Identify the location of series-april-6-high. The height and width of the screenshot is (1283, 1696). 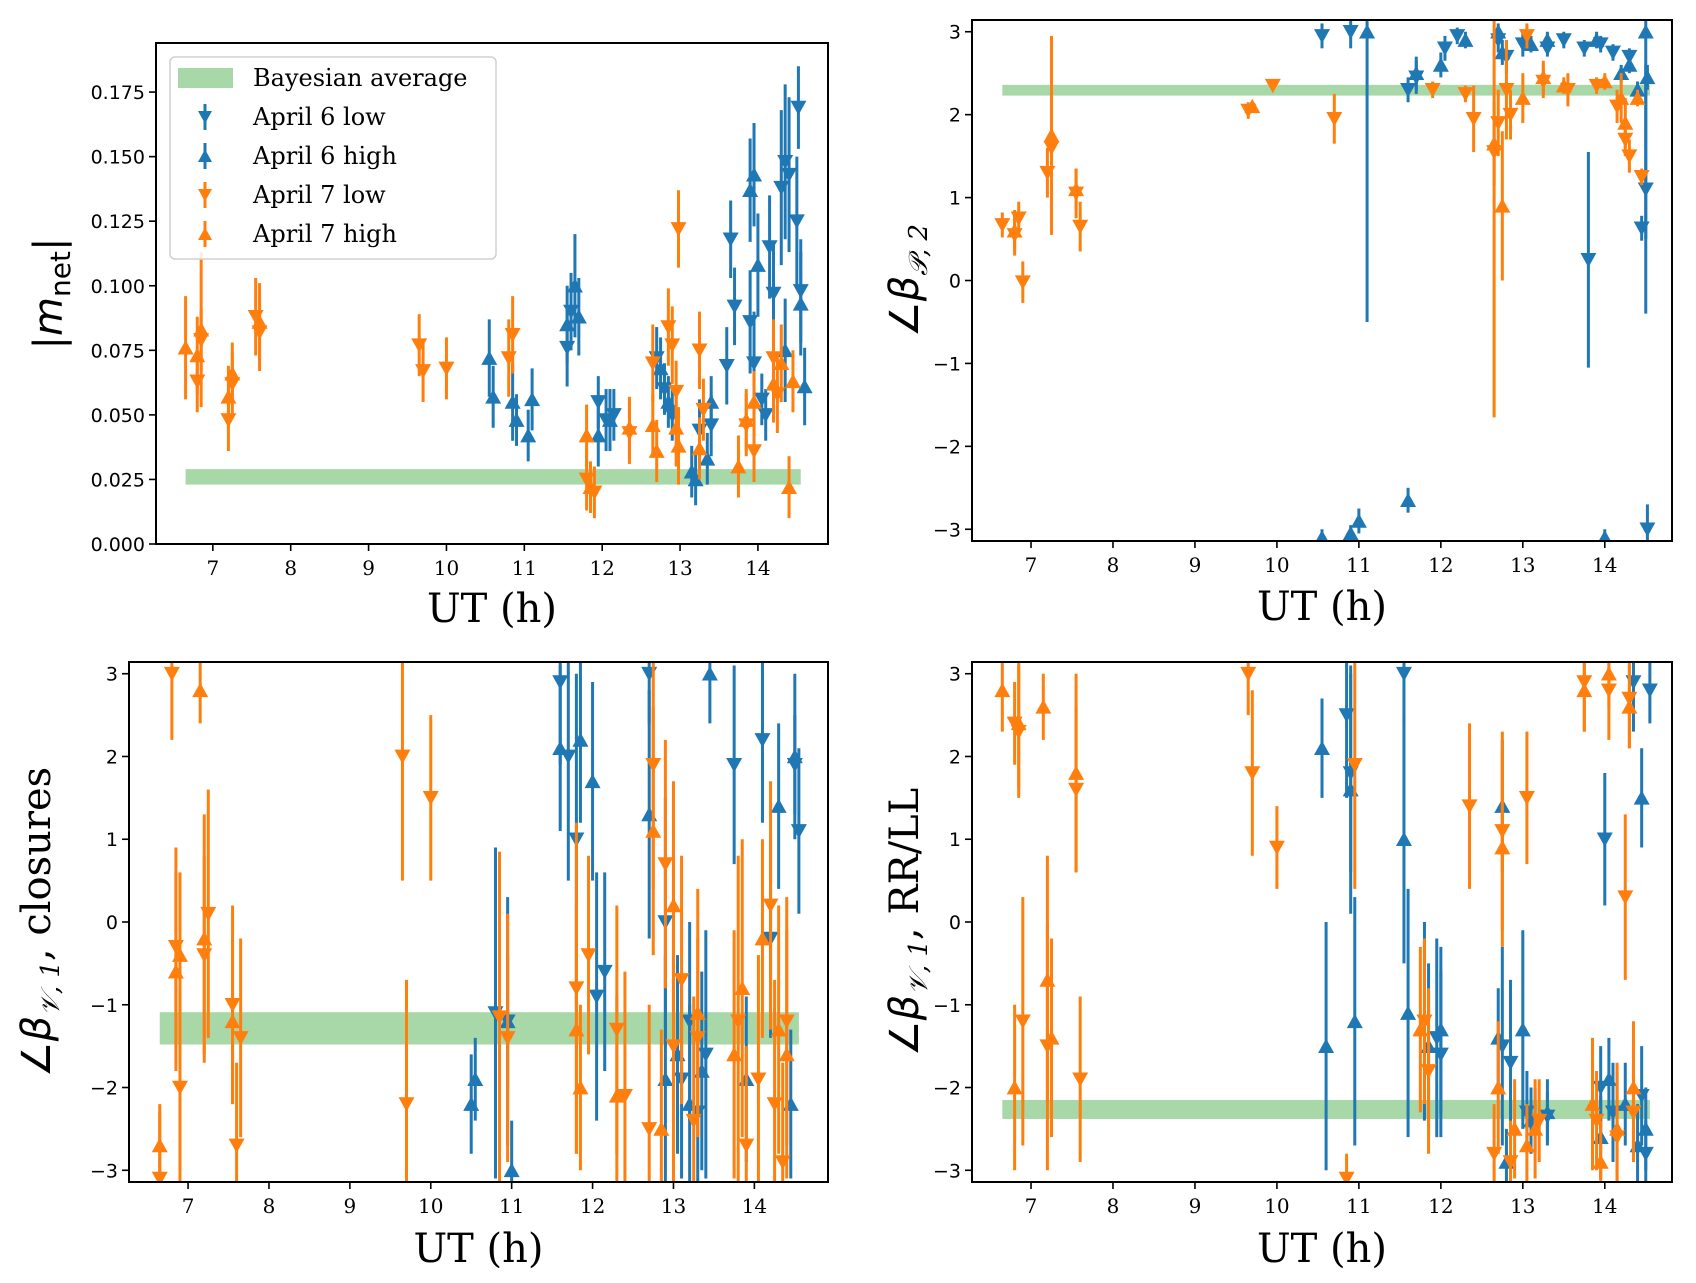
(647, 314).